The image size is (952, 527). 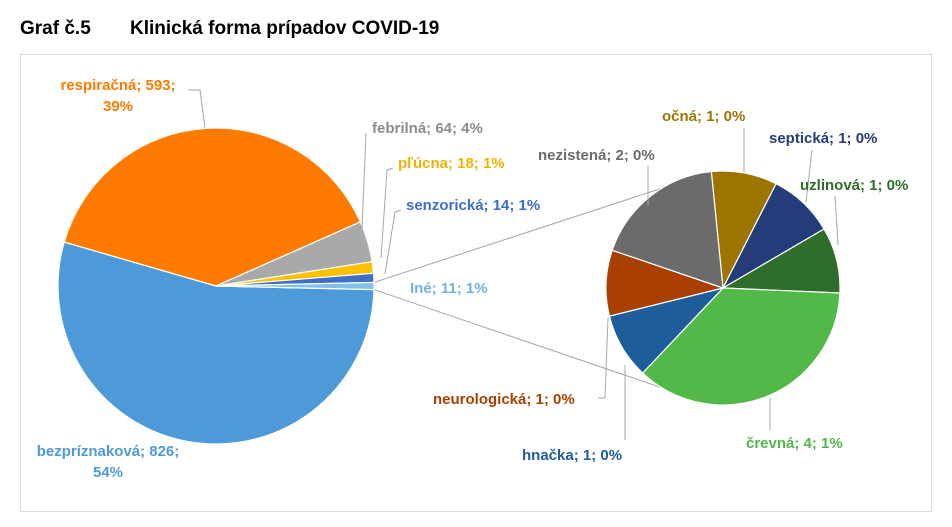 I want to click on subpie-label-neurologicka: neurologická; 1; 0%, so click(x=504, y=399).